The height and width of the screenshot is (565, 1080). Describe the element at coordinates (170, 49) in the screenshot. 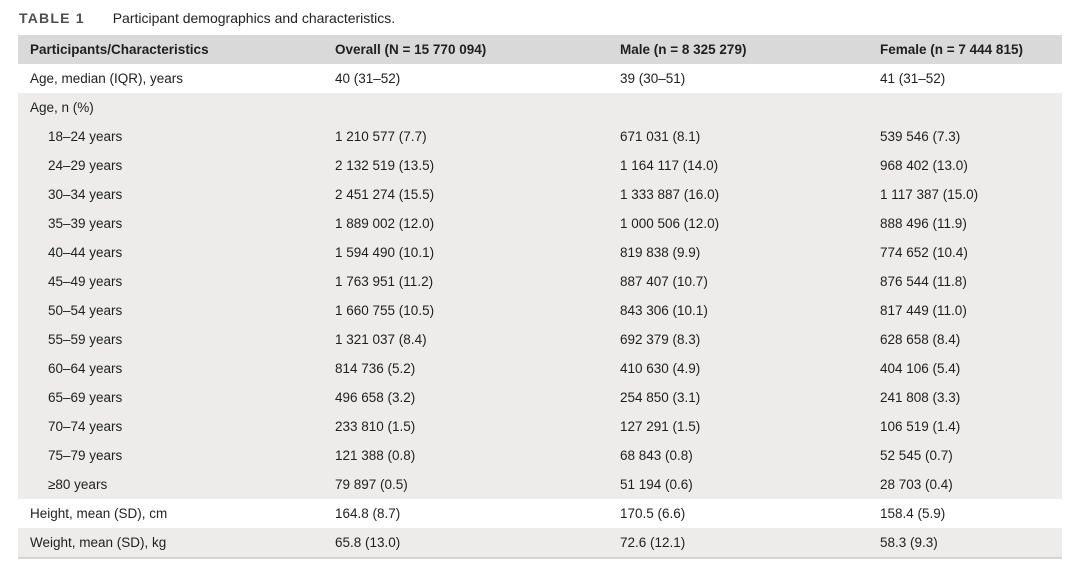

I see `column-header: Participants/Characteristics` at that location.